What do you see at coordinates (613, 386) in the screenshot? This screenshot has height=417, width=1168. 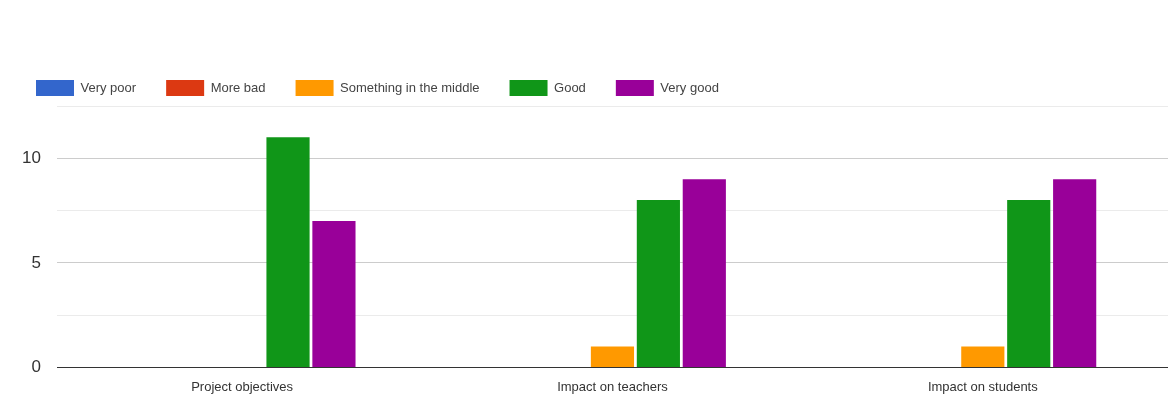 I see `x-tick-label: Impact on teachers` at bounding box center [613, 386].